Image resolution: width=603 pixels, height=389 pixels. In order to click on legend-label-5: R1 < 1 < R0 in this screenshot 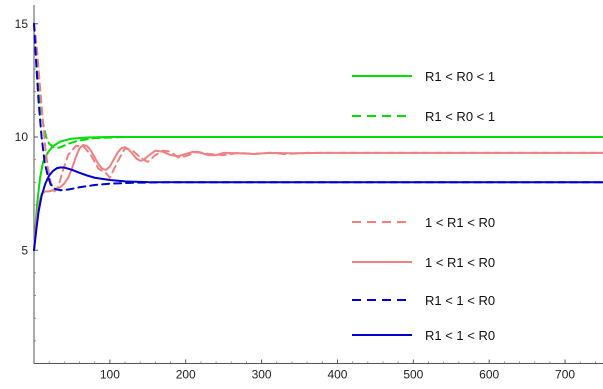, I will do `click(460, 335)`.